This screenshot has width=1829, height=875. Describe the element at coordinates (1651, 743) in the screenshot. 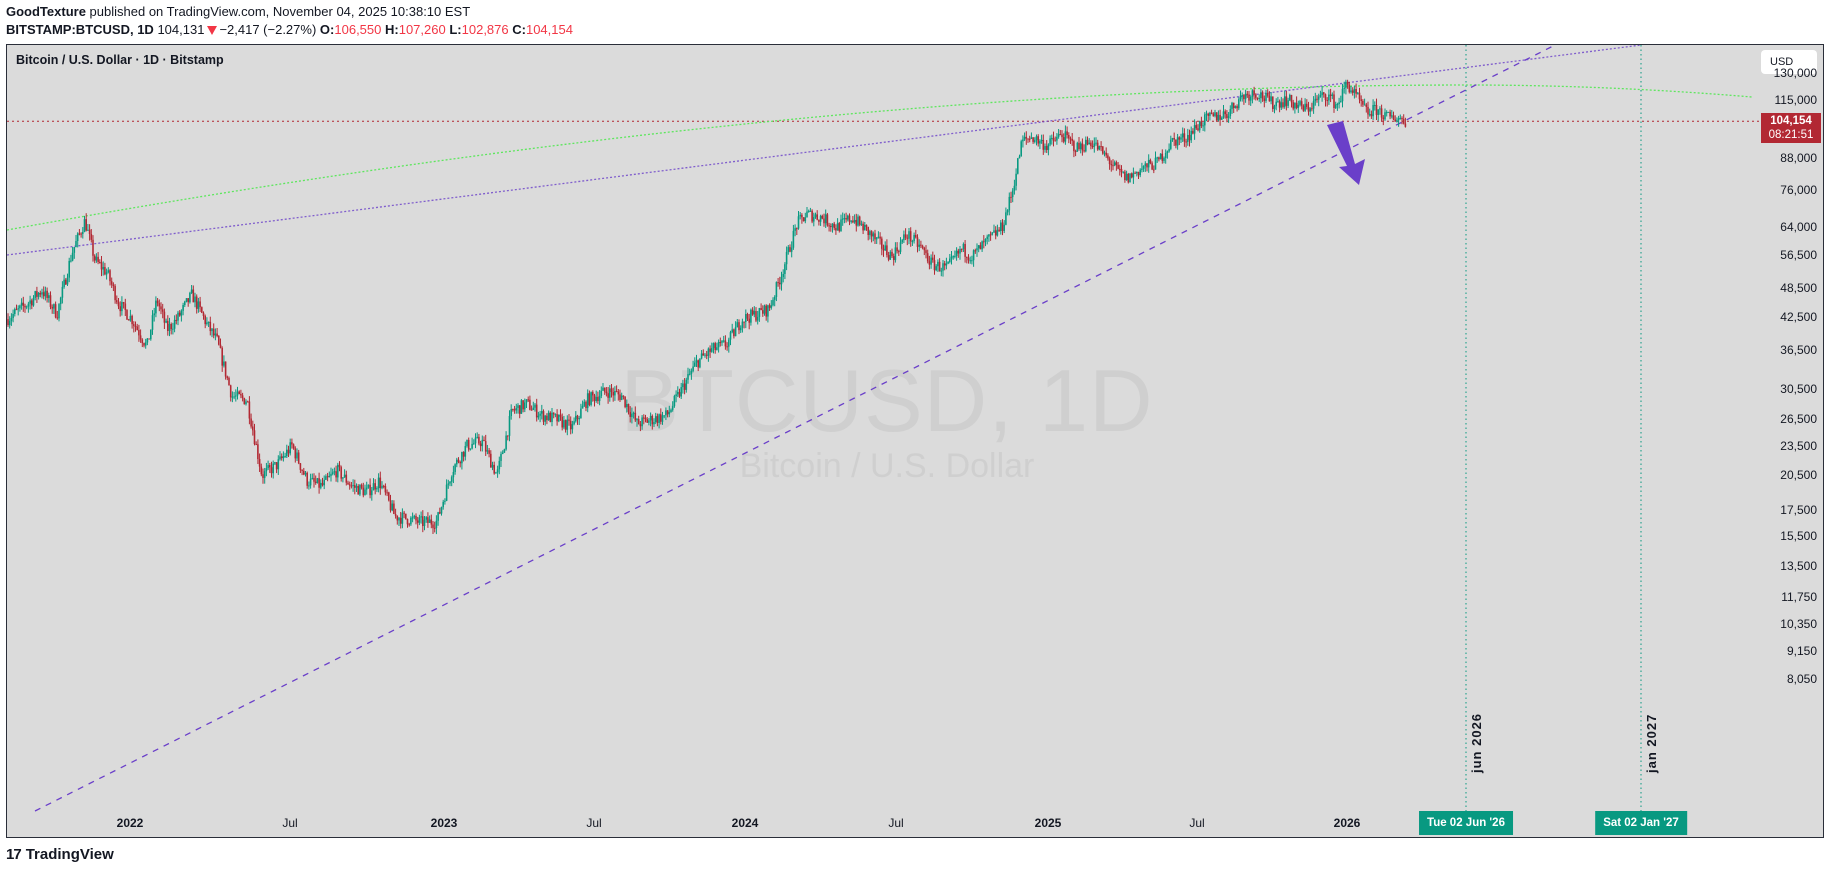

I see `vertical-line-label-jan-2027: jan 2027` at that location.